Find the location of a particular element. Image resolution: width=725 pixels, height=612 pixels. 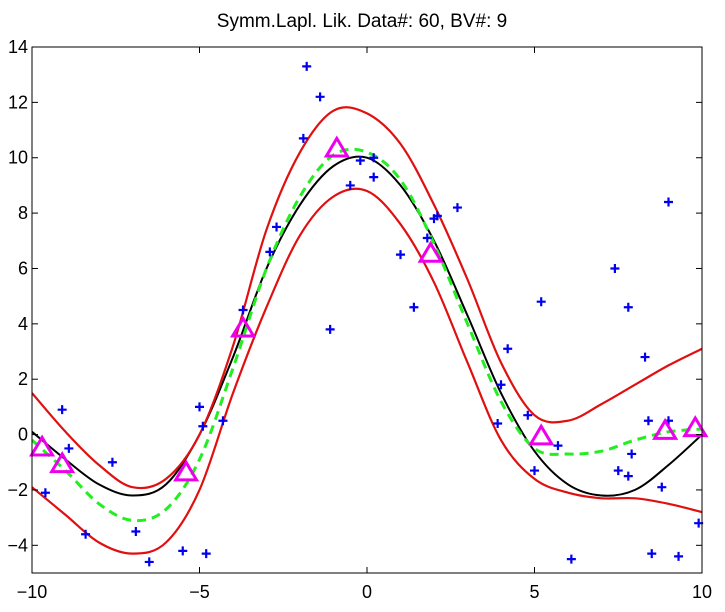

x-tick-label: 10 is located at coordinates (702, 592).